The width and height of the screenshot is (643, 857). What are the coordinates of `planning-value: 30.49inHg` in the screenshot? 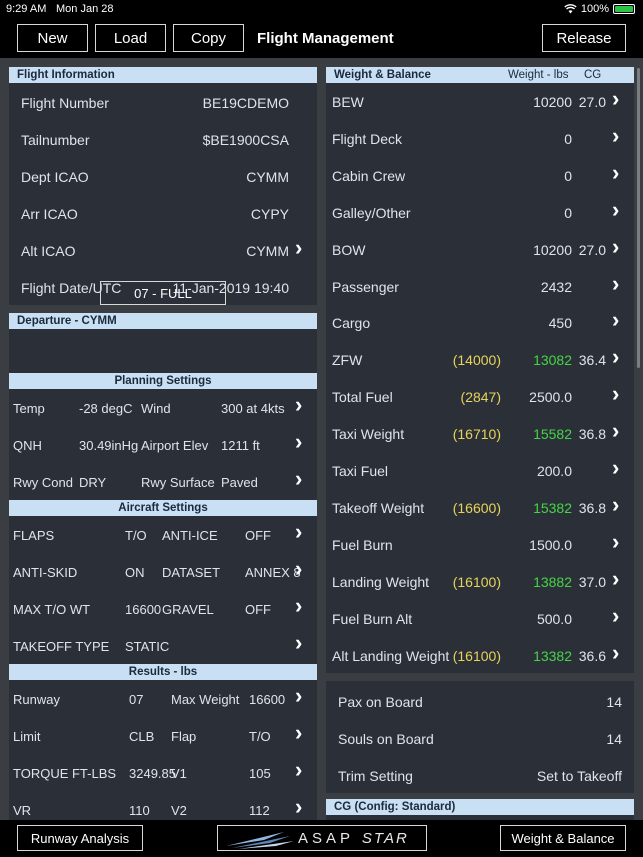 It's located at (109, 445).